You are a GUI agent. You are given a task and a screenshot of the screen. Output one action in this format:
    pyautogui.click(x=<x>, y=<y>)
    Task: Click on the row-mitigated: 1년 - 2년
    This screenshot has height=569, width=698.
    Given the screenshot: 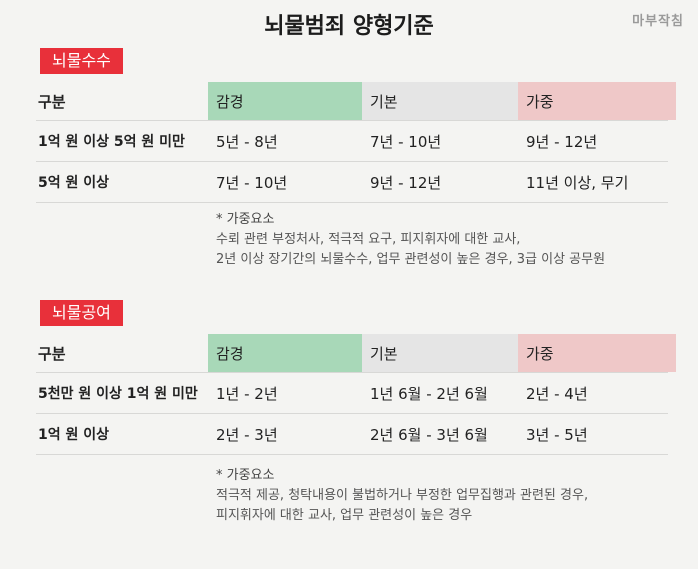 What is the action you would take?
    pyautogui.click(x=247, y=393)
    